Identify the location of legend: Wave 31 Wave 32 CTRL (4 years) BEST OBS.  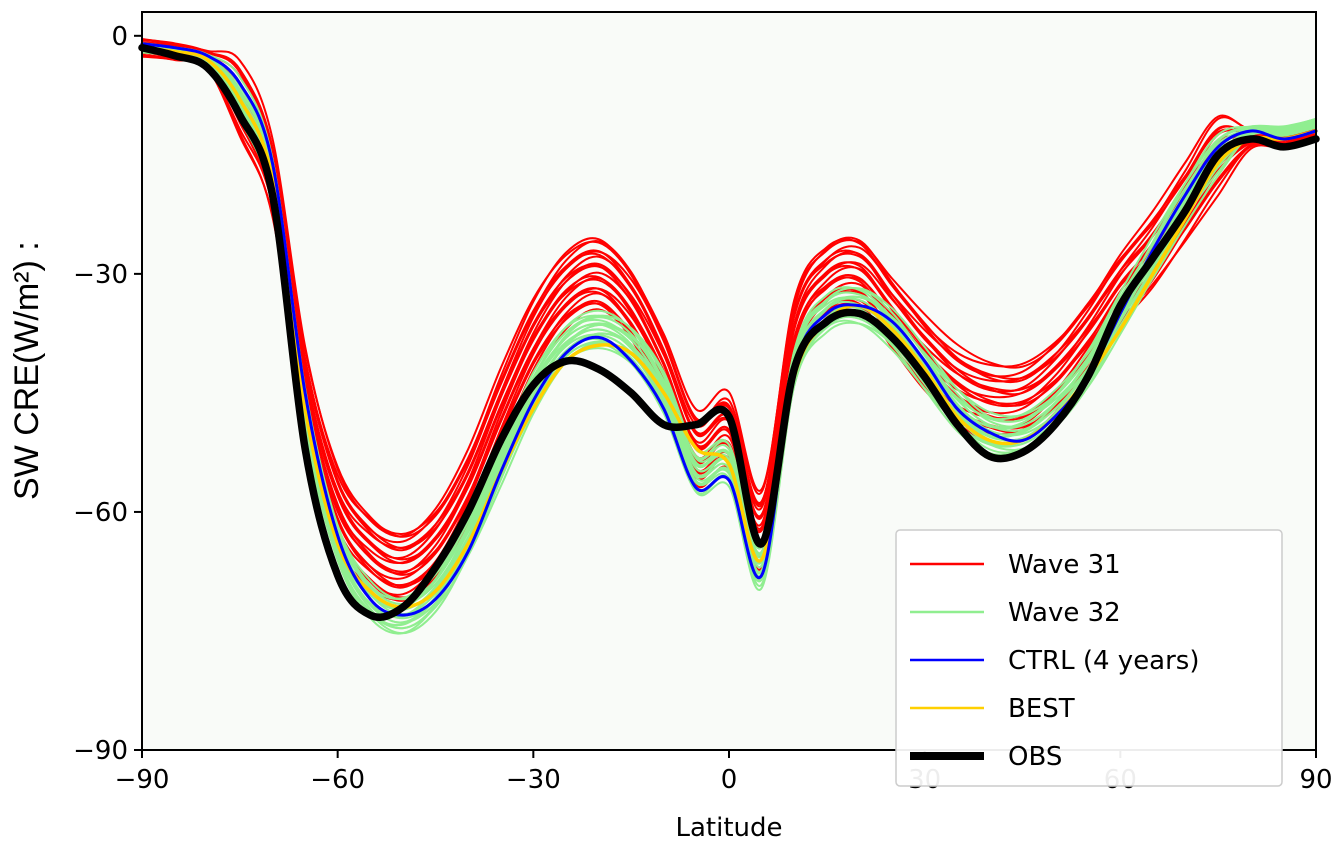
(1089, 658).